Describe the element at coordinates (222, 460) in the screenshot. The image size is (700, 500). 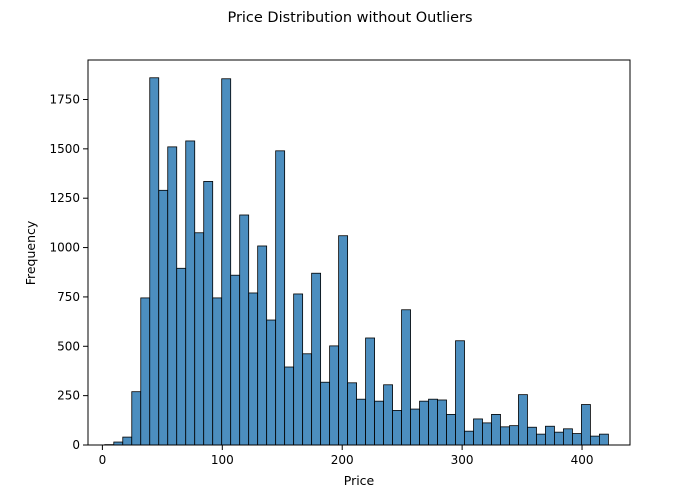
I see `x-tick-label: 100` at that location.